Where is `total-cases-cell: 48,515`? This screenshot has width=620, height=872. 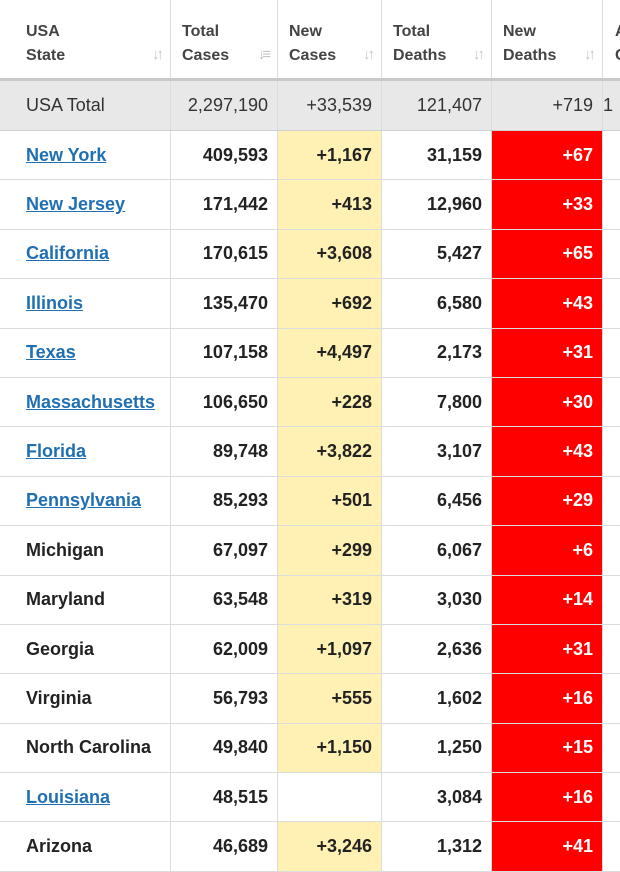 total-cases-cell: 48,515 is located at coordinates (224, 797).